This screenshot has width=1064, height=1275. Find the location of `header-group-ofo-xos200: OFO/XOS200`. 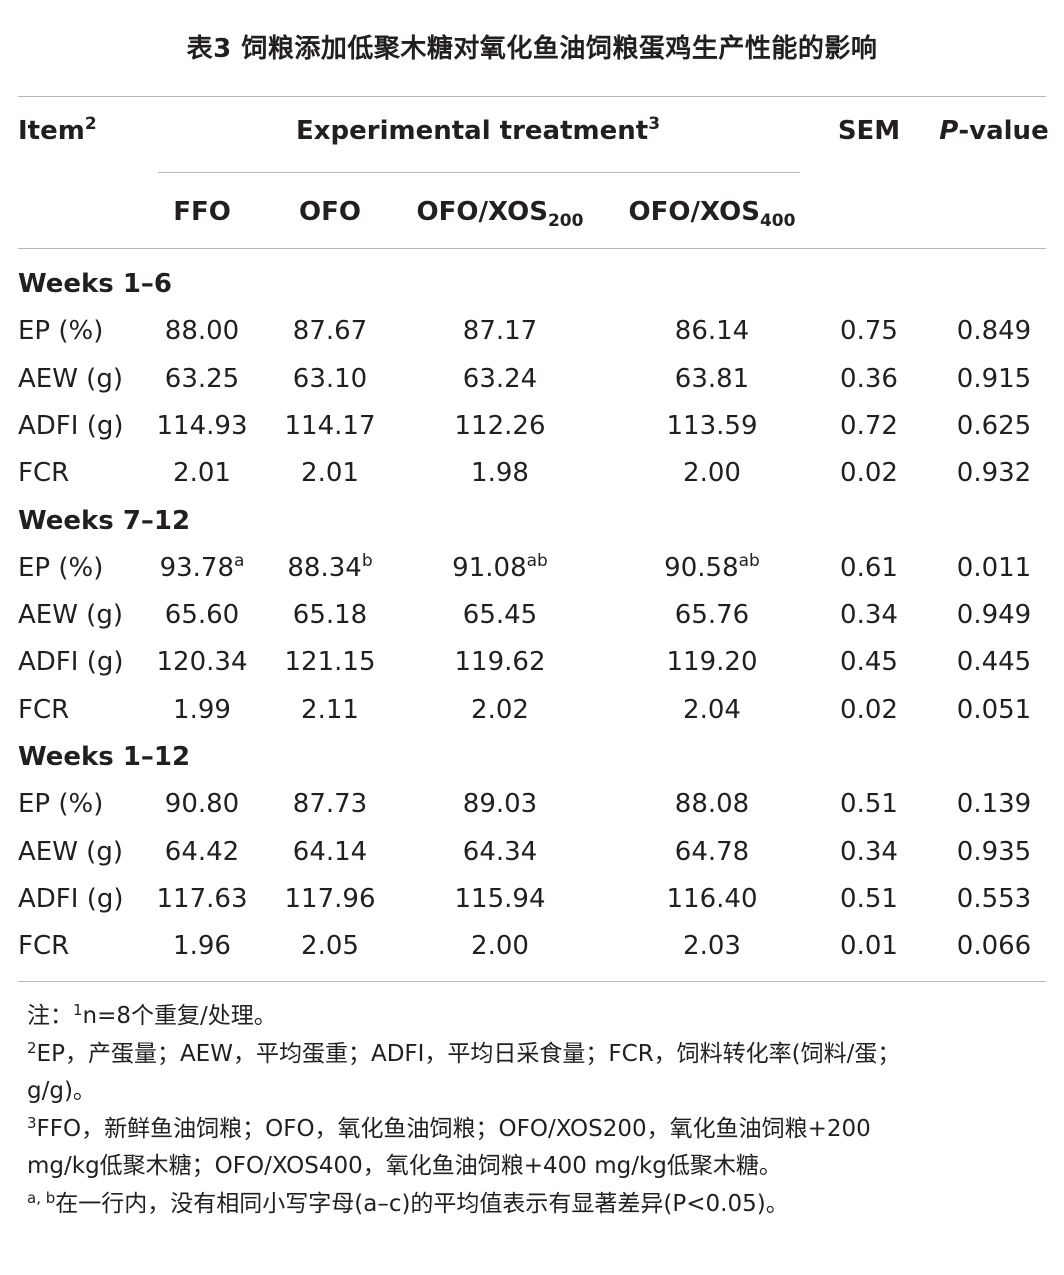

header-group-ofo-xos200: OFO/XOS200 is located at coordinates (500, 214).